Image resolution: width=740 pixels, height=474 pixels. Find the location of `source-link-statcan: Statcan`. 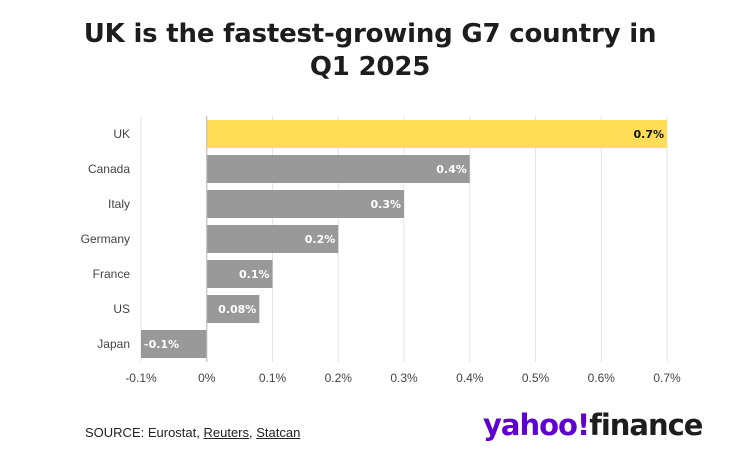

source-link-statcan: Statcan is located at coordinates (278, 432).